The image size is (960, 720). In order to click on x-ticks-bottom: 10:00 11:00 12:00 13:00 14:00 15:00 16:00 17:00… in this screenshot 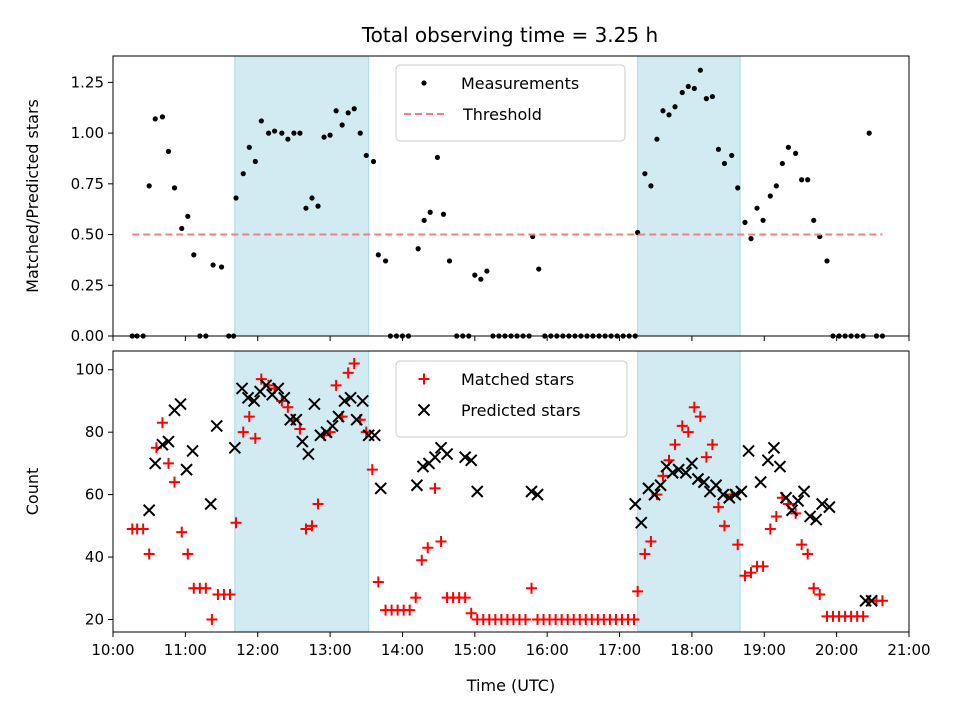, I will do `click(511, 645)`.